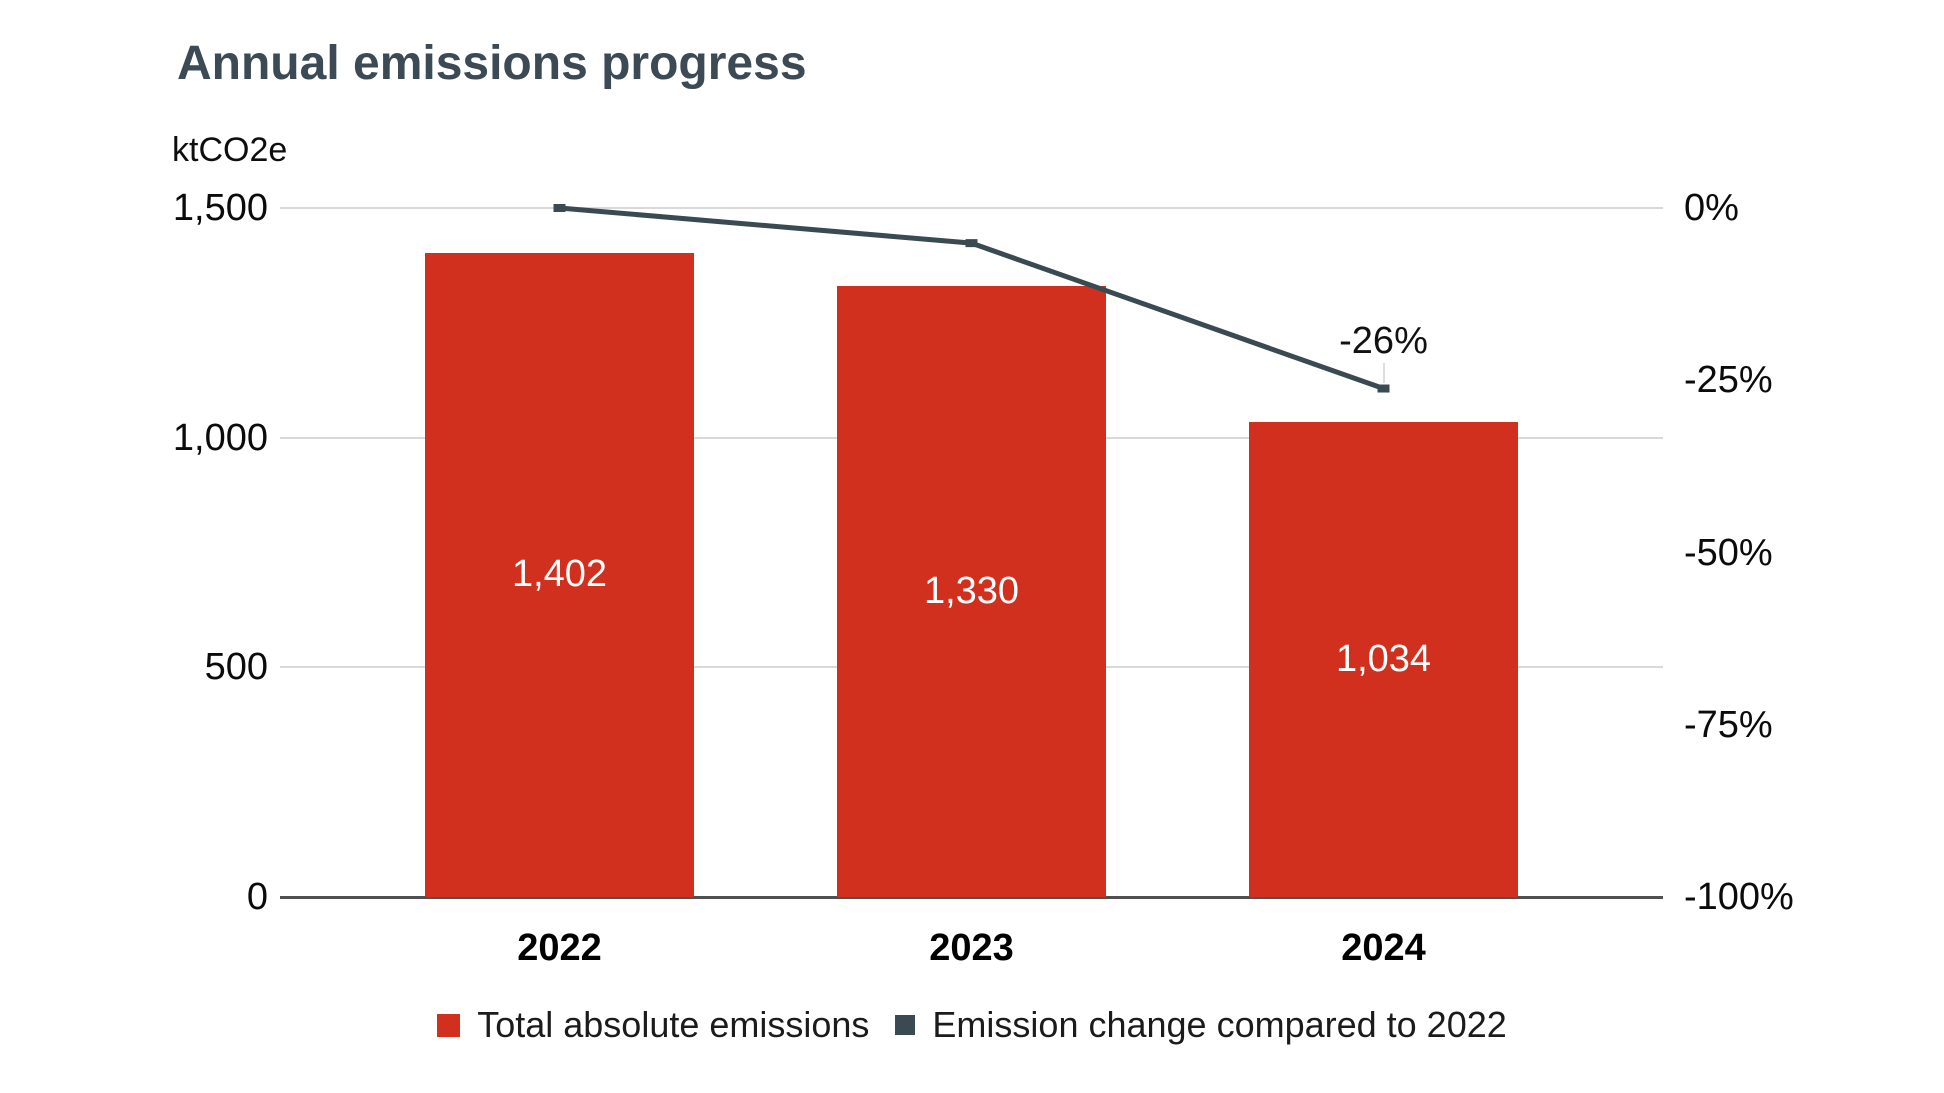 The height and width of the screenshot is (1093, 1944). I want to click on legend-label: Total absolute emissions, so click(673, 1024).